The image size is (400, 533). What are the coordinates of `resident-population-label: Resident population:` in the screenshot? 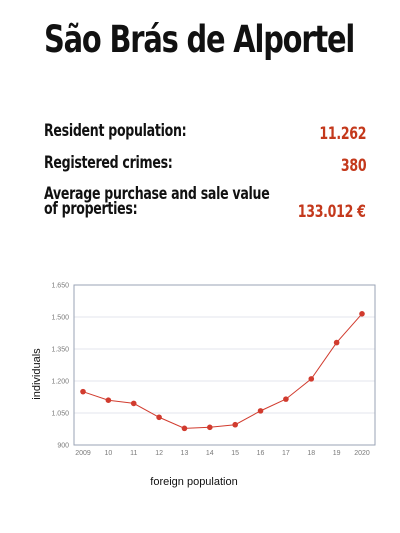 It's located at (115, 131).